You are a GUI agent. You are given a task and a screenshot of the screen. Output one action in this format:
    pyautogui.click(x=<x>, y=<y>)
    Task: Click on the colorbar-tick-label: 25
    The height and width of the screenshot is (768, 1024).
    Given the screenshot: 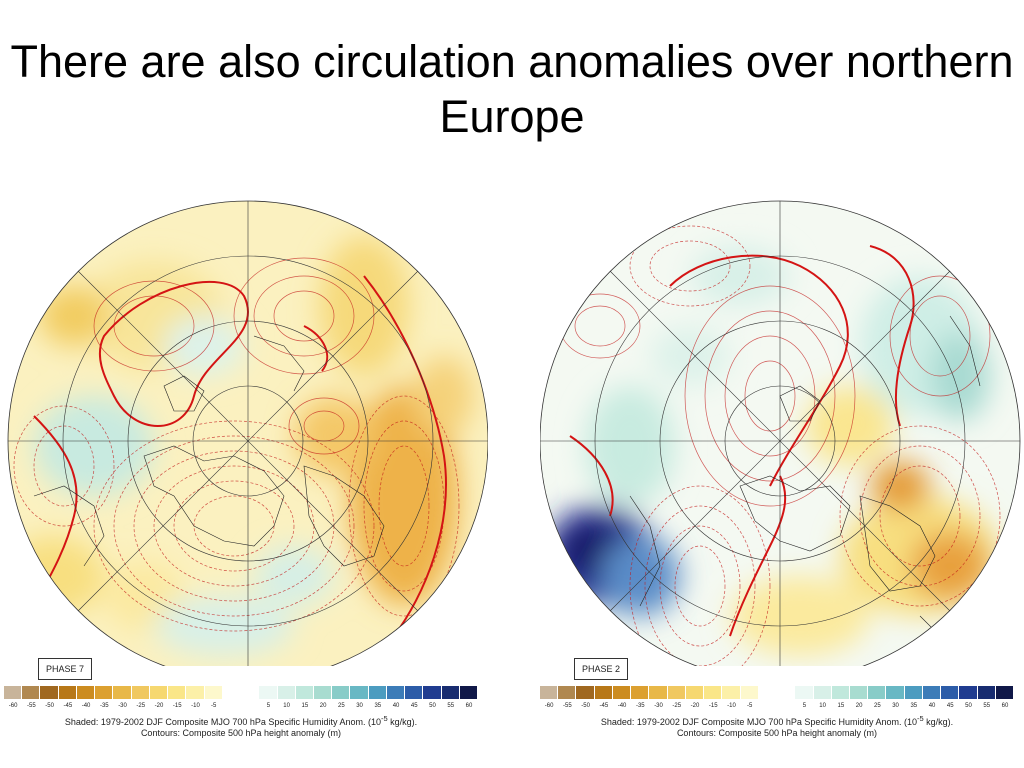 What is the action you would take?
    pyautogui.click(x=877, y=706)
    